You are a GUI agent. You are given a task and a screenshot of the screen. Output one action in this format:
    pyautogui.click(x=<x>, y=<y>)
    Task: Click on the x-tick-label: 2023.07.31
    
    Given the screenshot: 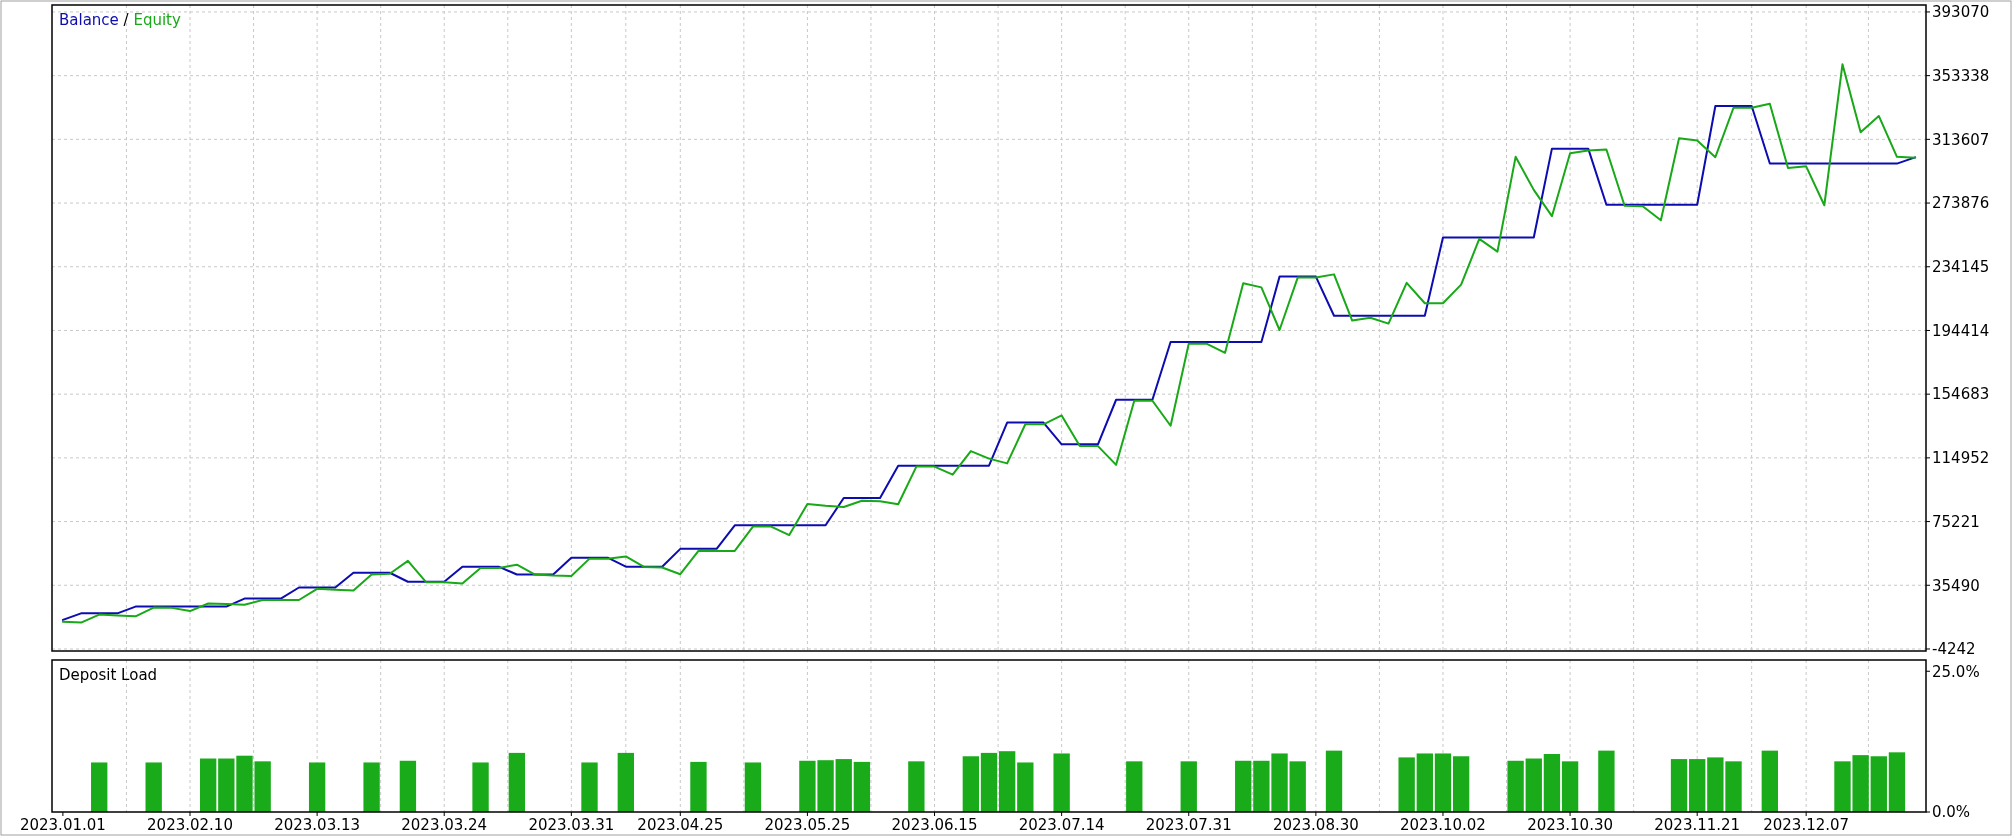 What is the action you would take?
    pyautogui.click(x=1188, y=825)
    